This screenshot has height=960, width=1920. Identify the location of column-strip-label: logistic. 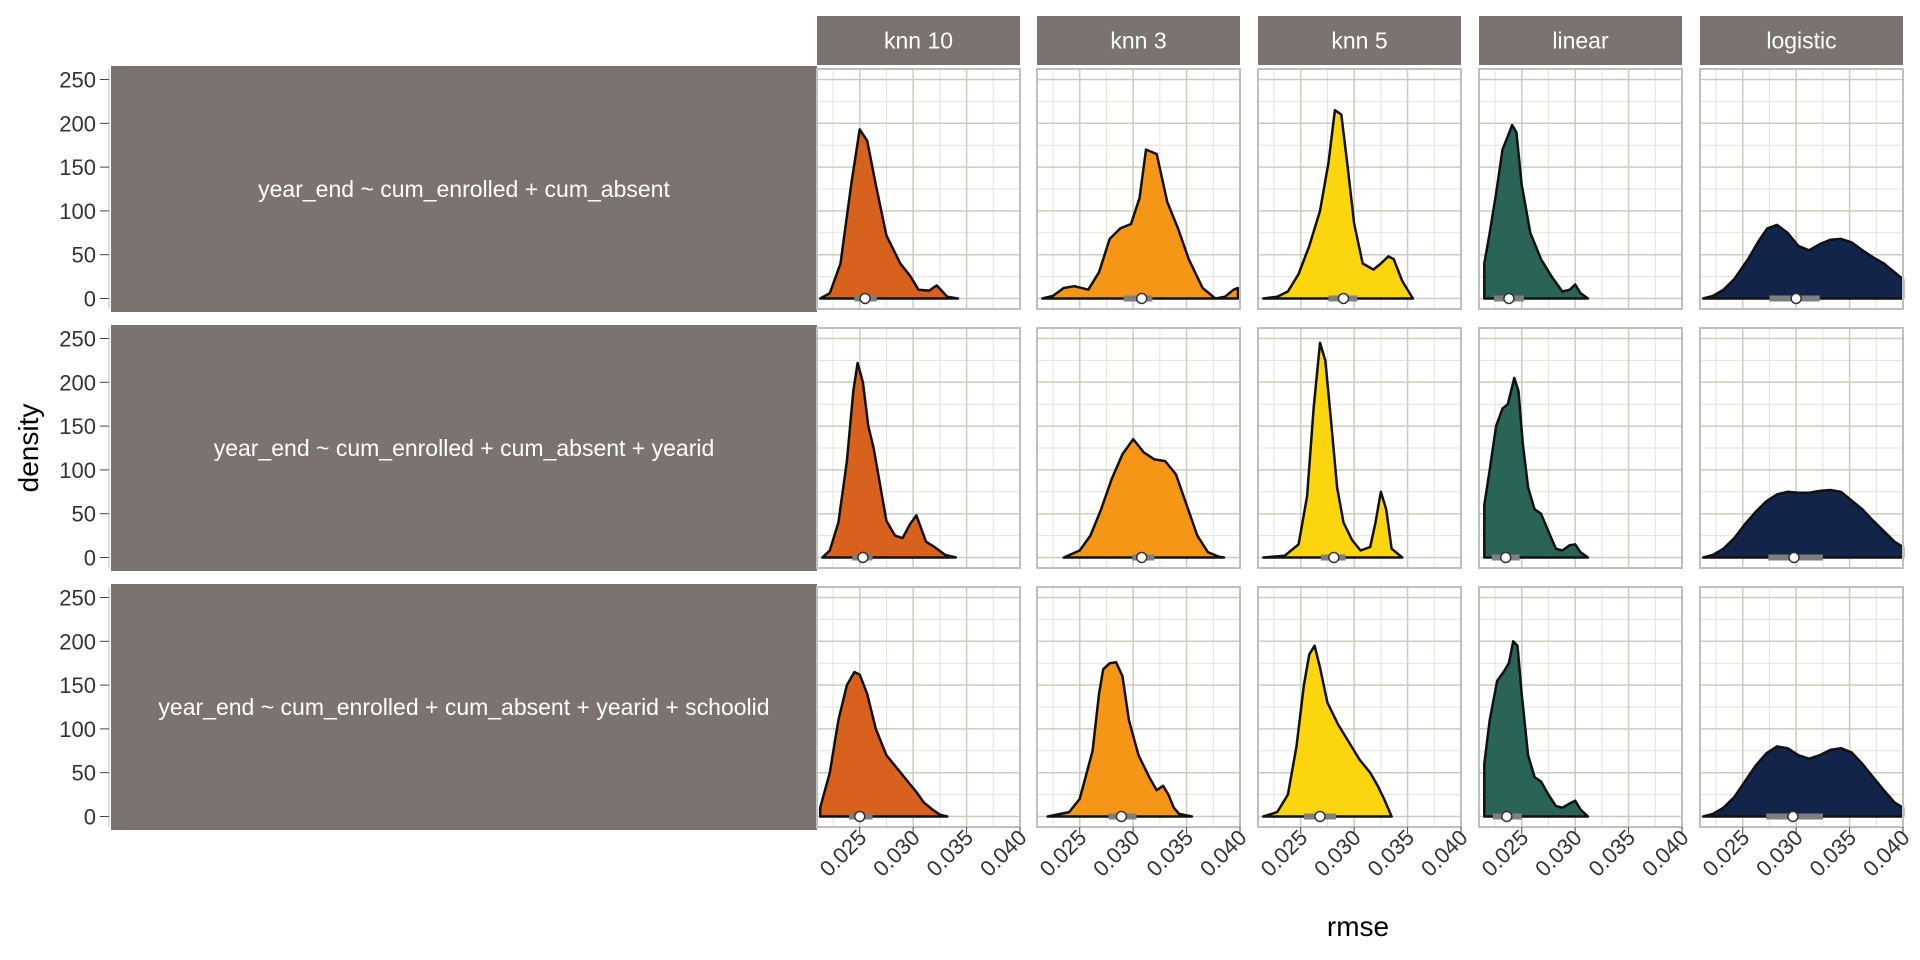
(1801, 41).